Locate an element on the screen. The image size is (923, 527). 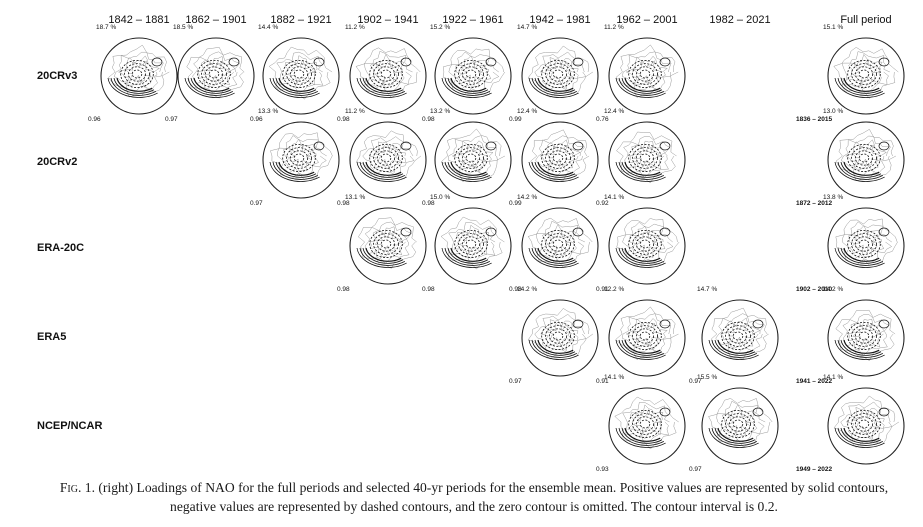
variance-label: 11.2 % is located at coordinates (355, 111).